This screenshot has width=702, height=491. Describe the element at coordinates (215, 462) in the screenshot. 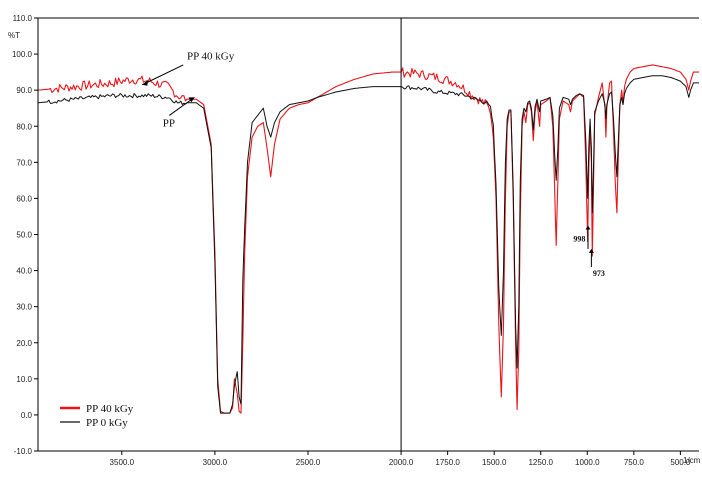

I see `x-tick-label: 3000.0` at that location.